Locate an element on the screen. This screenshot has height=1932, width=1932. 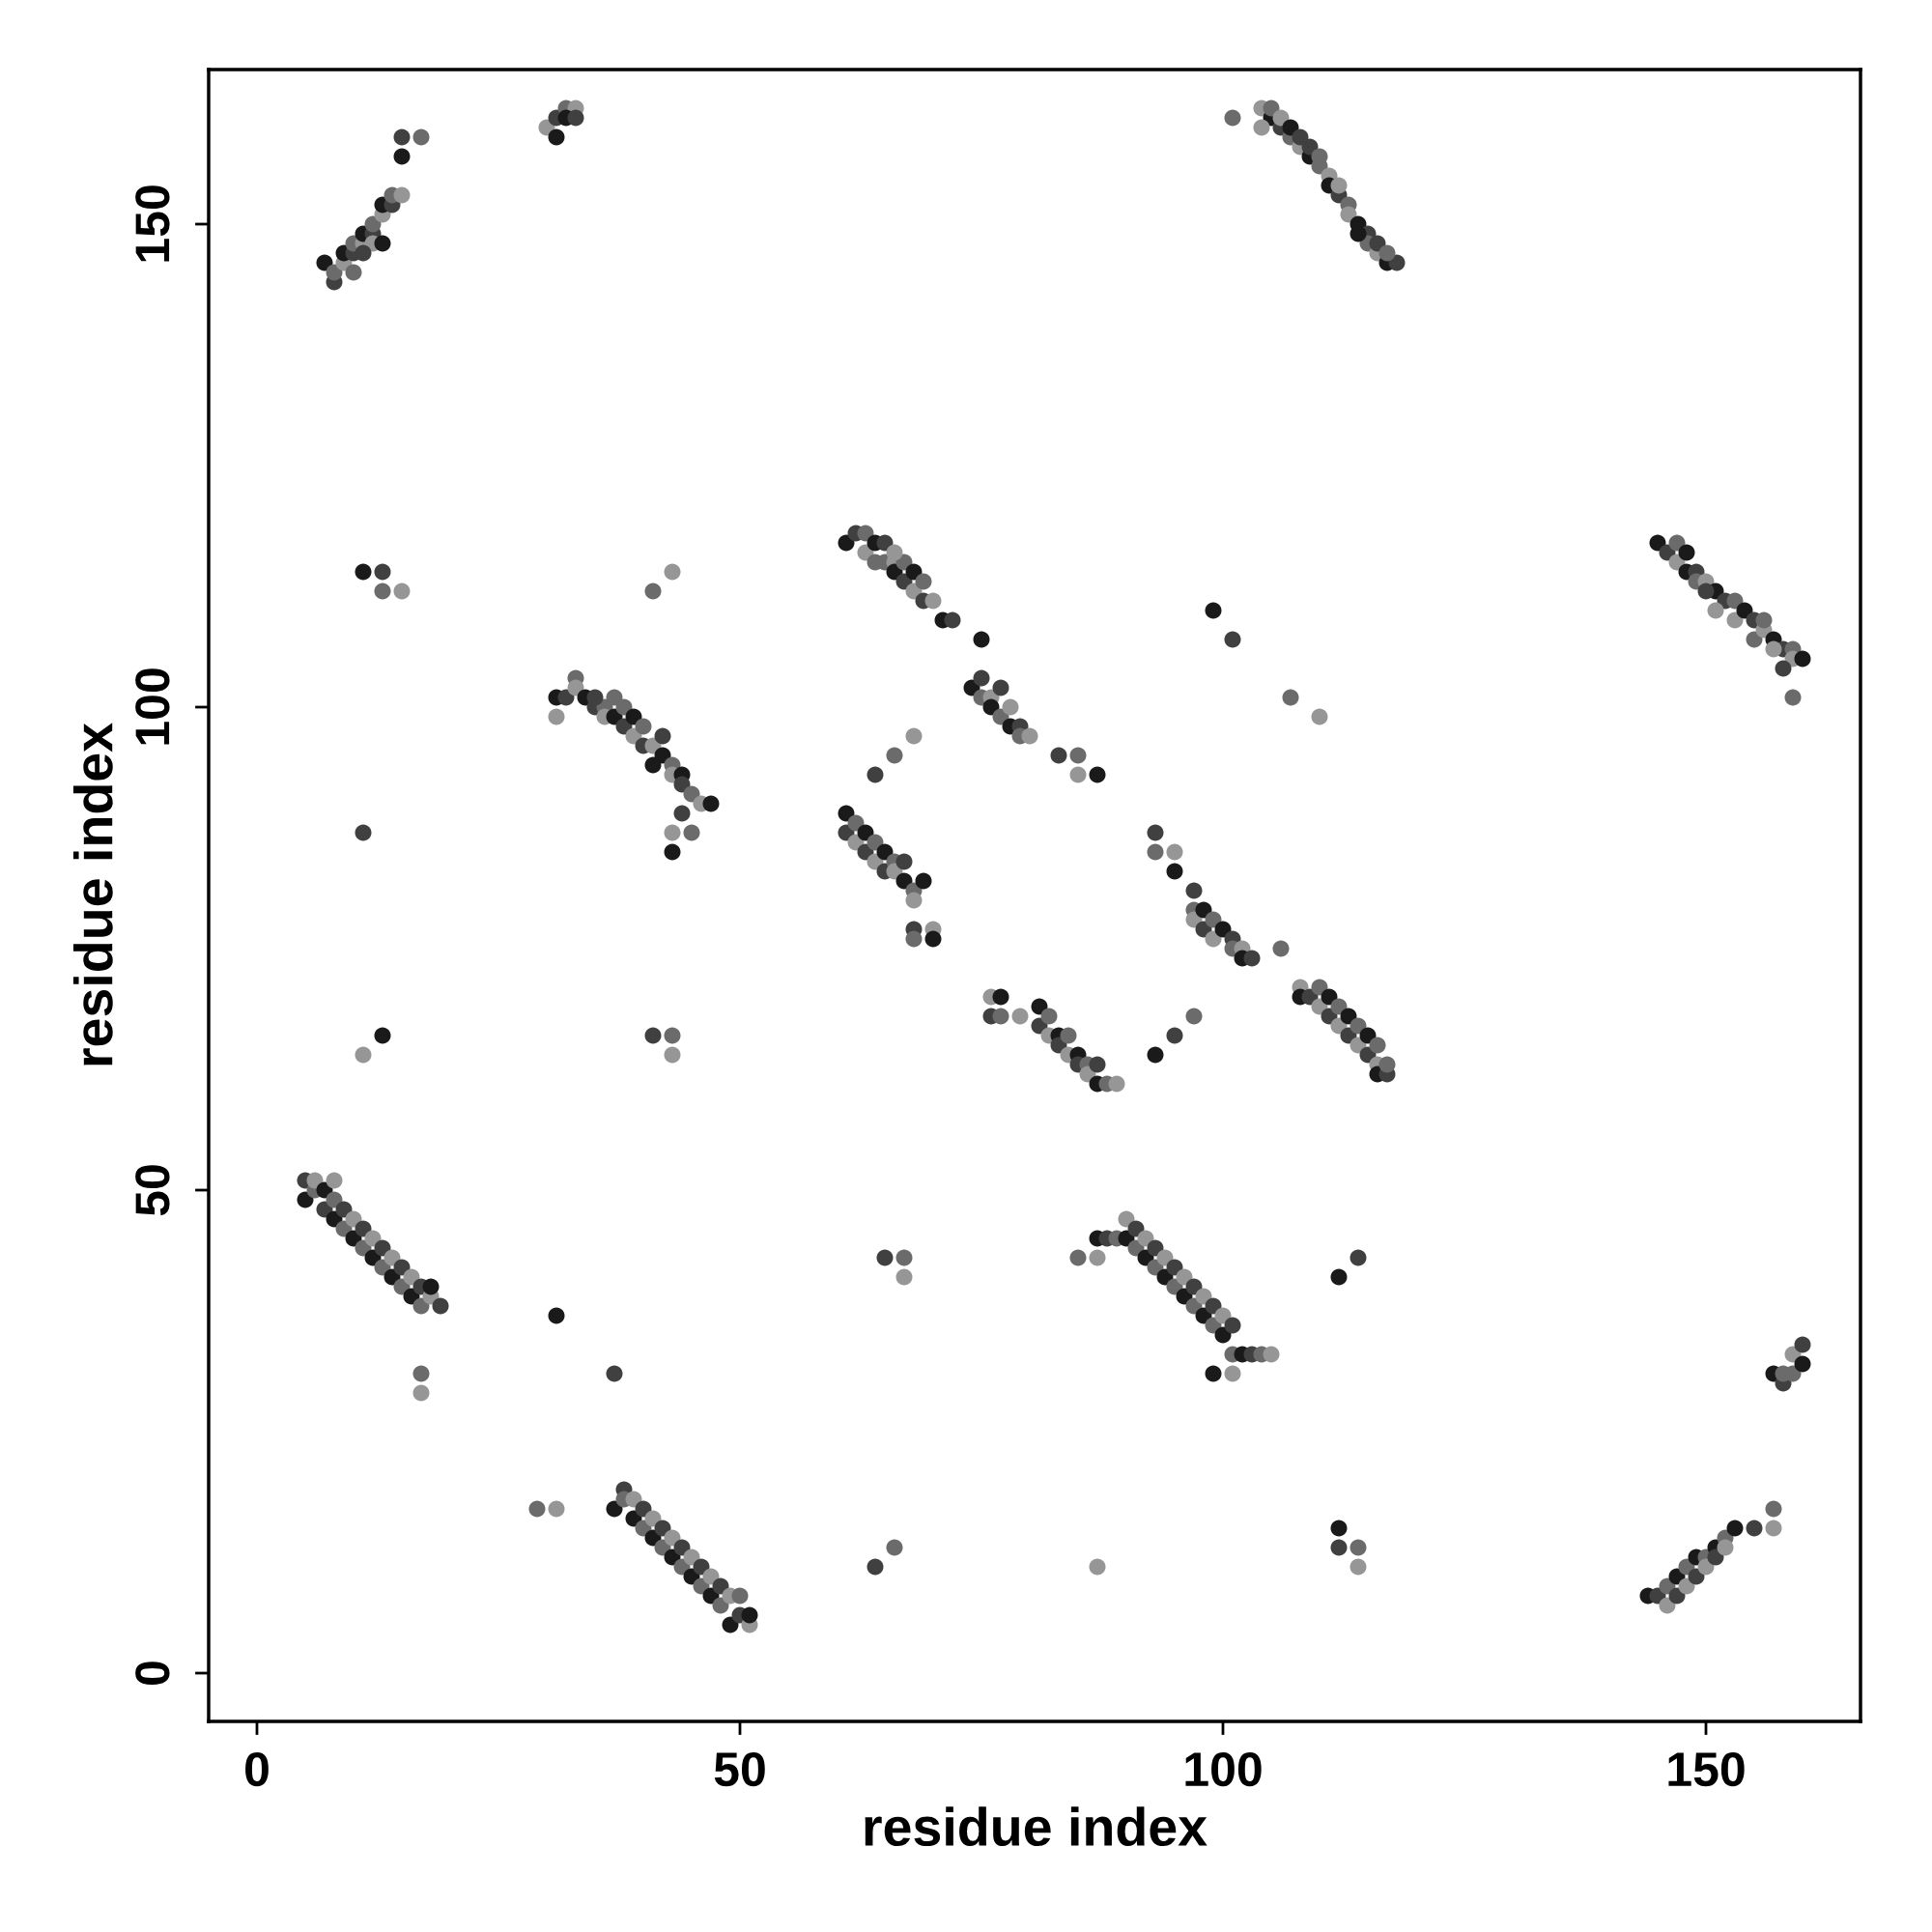
y-axis-title: residue index is located at coordinates (92, 894).